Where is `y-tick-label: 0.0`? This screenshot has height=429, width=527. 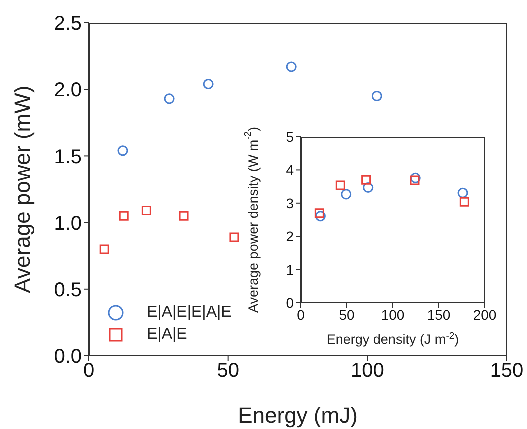
y-tick-label: 0.0 is located at coordinates (68, 357).